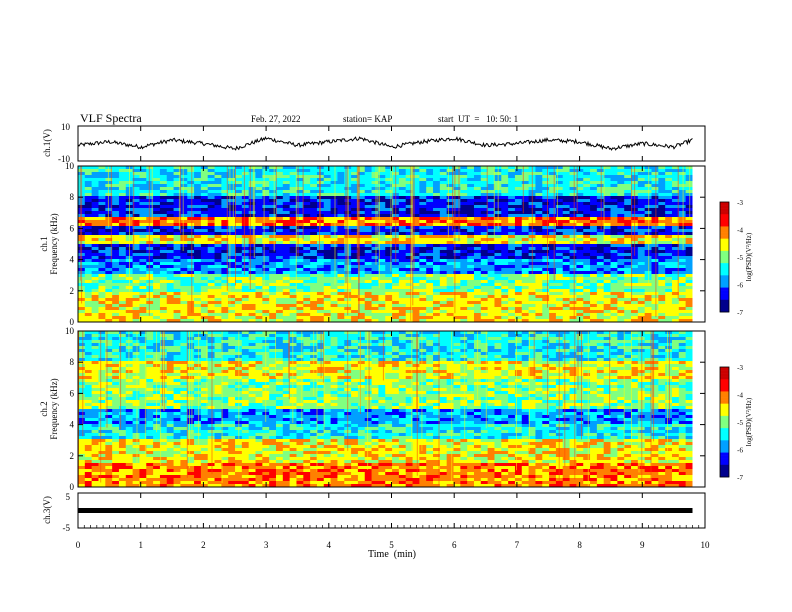 Image resolution: width=792 pixels, height=612 pixels. I want to click on figure-station: station= KAP, so click(367, 119).